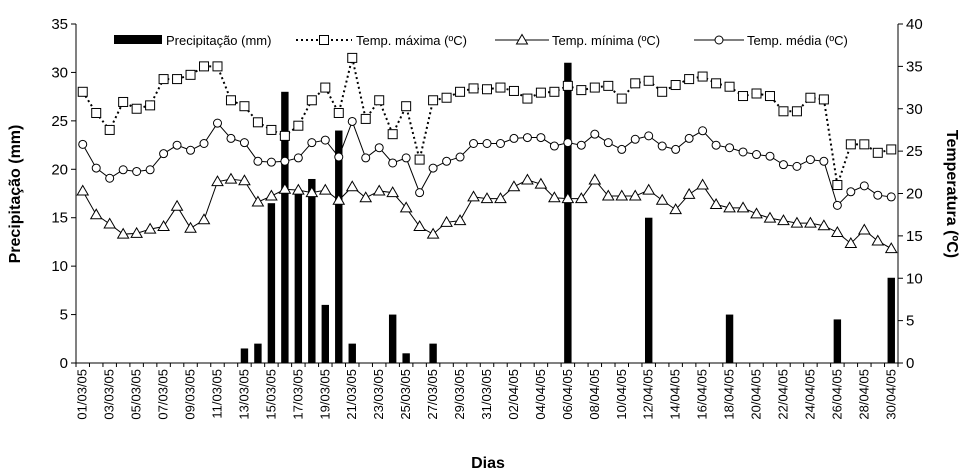  What do you see at coordinates (324, 394) in the screenshot?
I see `x-tick-label: 19/03/05` at bounding box center [324, 394].